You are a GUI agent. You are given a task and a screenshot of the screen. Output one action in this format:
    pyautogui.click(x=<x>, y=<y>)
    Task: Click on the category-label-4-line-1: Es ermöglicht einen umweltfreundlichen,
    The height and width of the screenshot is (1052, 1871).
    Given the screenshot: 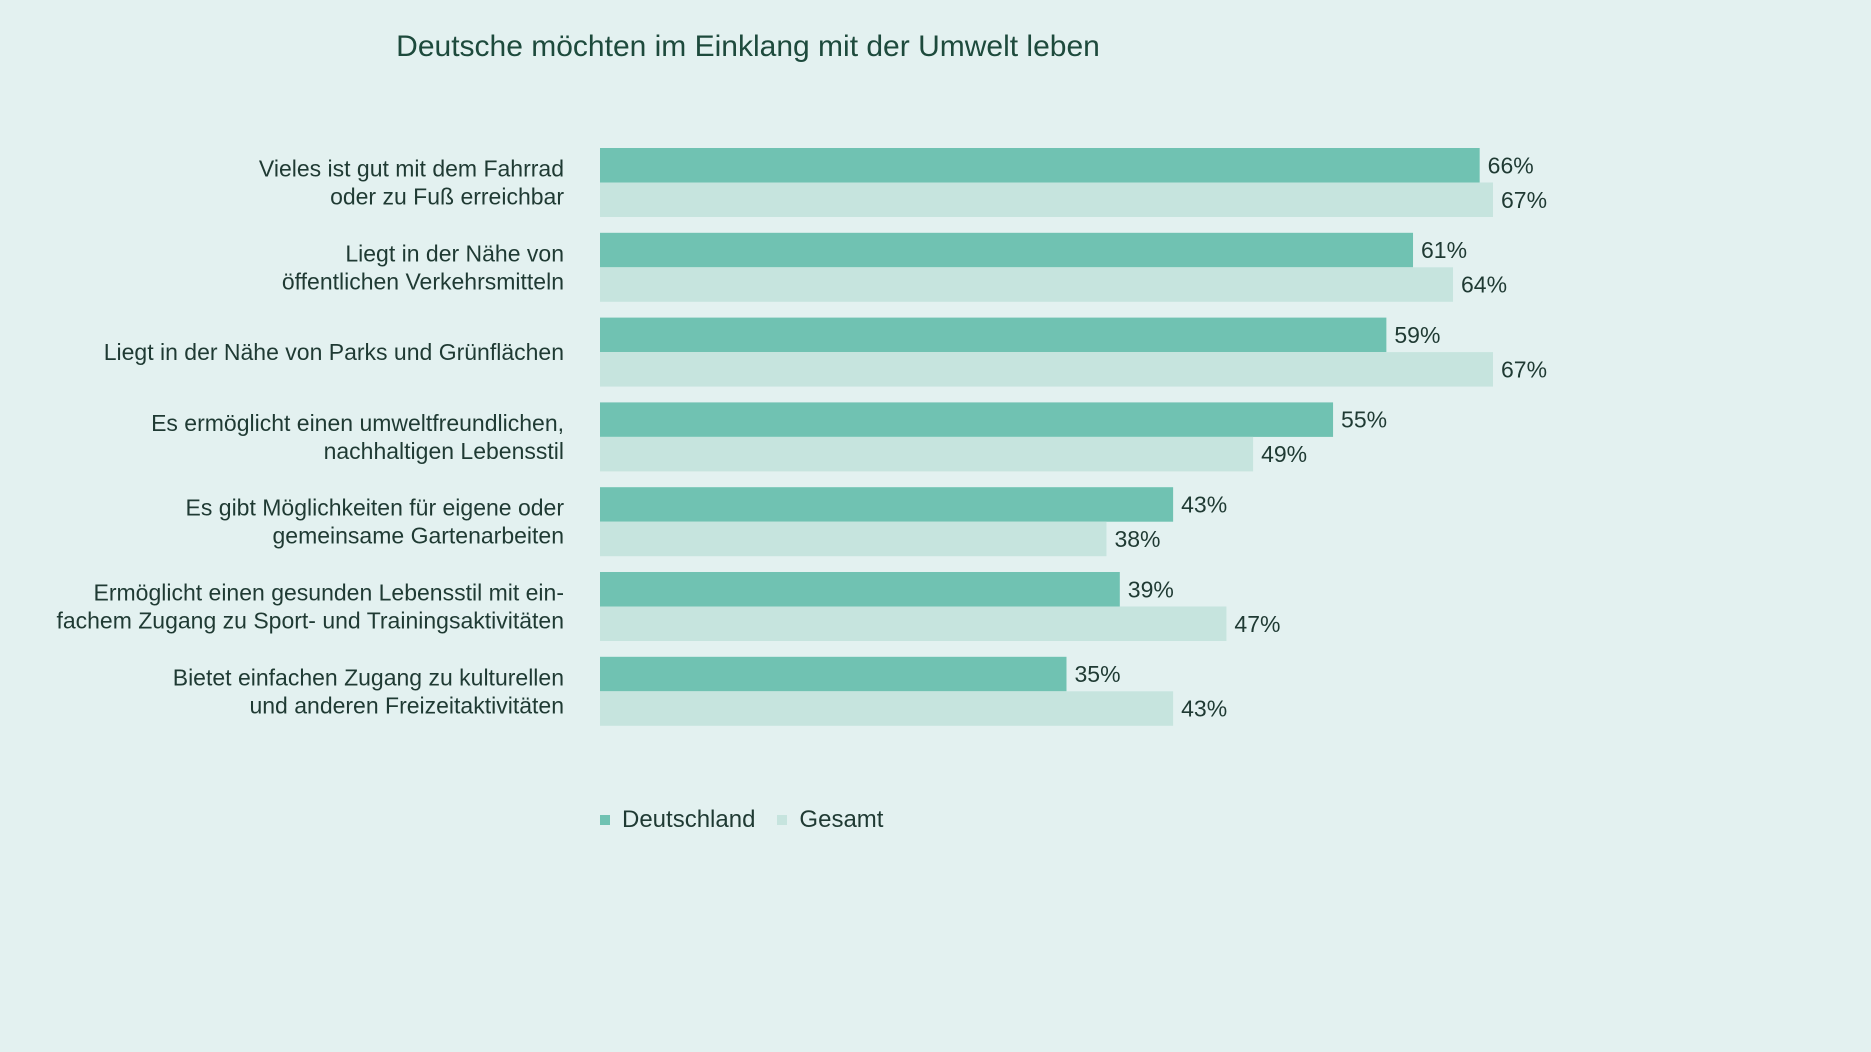 What is the action you would take?
    pyautogui.click(x=357, y=423)
    